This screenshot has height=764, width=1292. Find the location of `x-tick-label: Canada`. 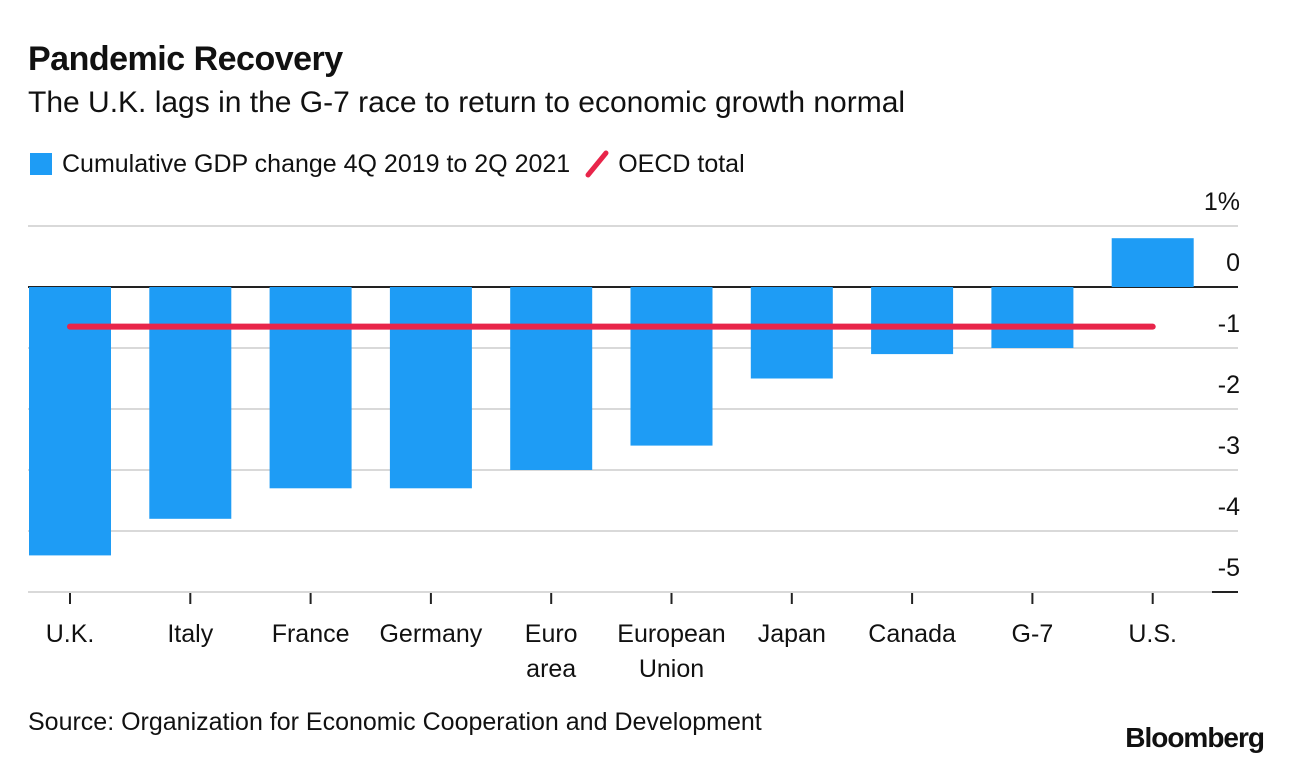

x-tick-label: Canada is located at coordinates (912, 634).